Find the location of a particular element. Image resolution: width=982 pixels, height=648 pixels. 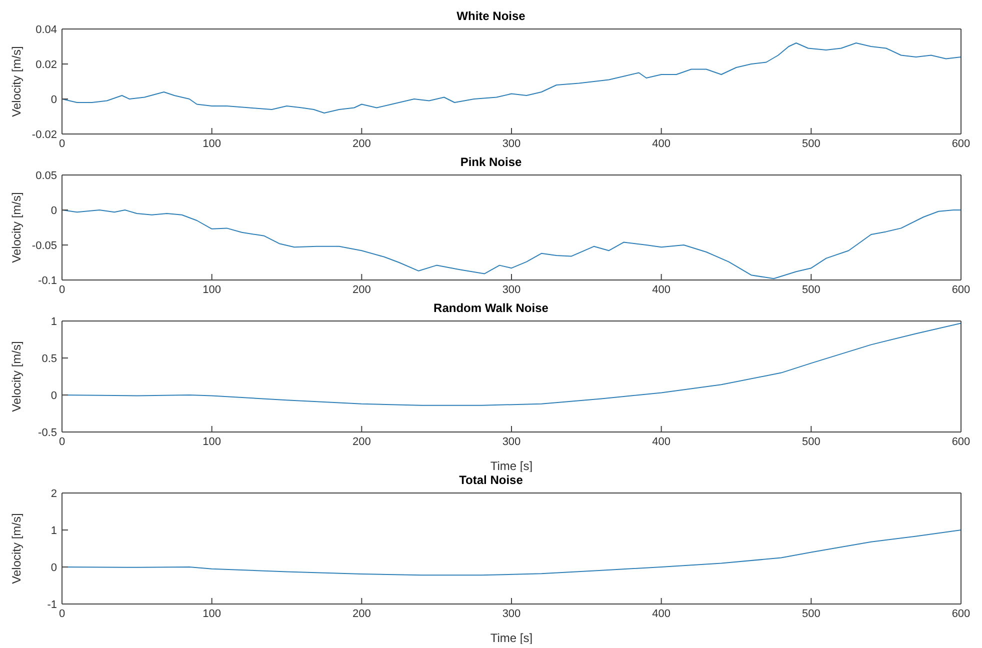

y-tick-label: 2 is located at coordinates (53, 494).